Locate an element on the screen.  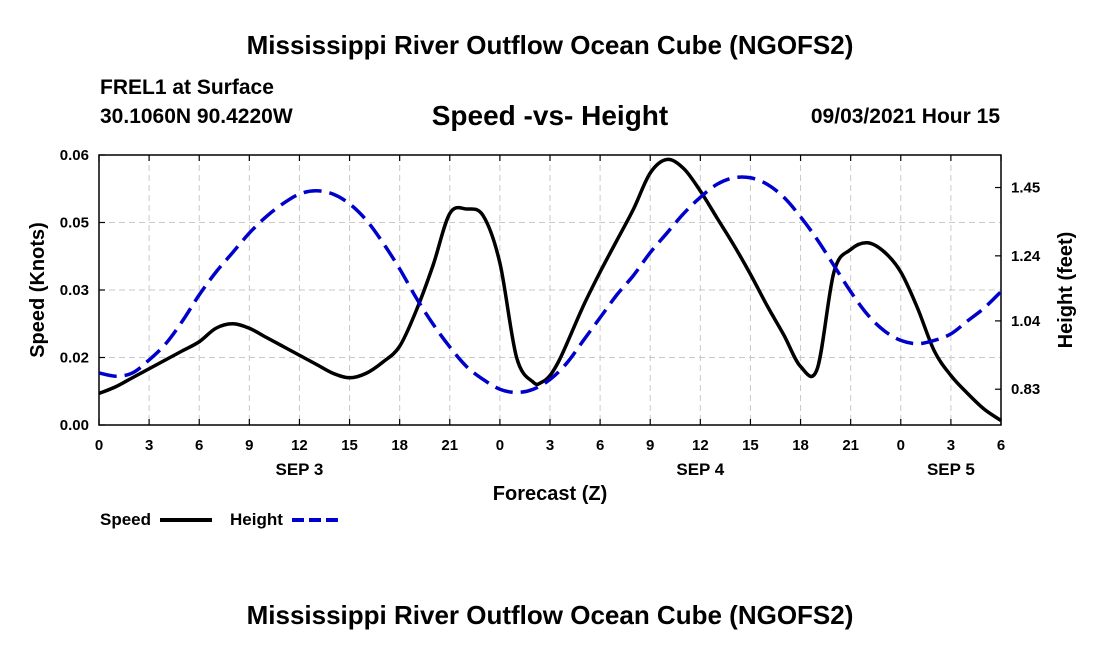
day-label: SEP 5 is located at coordinates (951, 469).